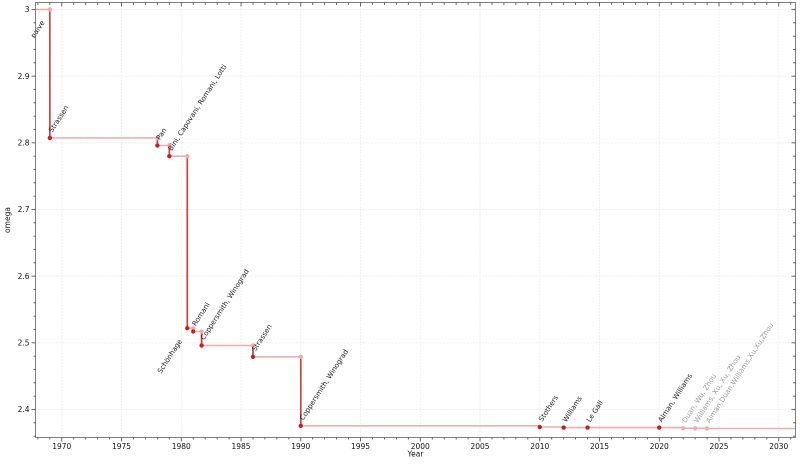  What do you see at coordinates (595, 411) in the screenshot?
I see `point-label: Le Gall` at bounding box center [595, 411].